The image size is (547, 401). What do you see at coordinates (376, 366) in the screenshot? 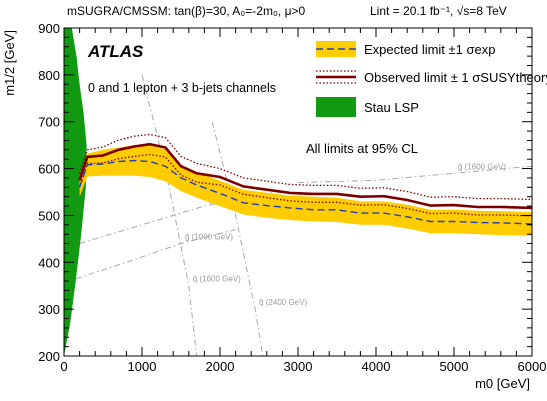
I see `x-tick-label: 4000` at bounding box center [376, 366].